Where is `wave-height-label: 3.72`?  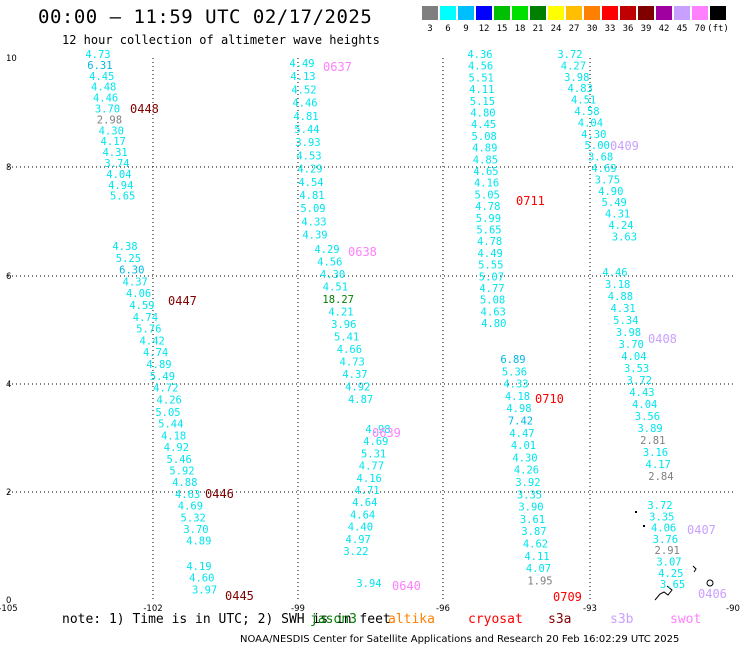 wave-height-label: 3.72 is located at coordinates (639, 381).